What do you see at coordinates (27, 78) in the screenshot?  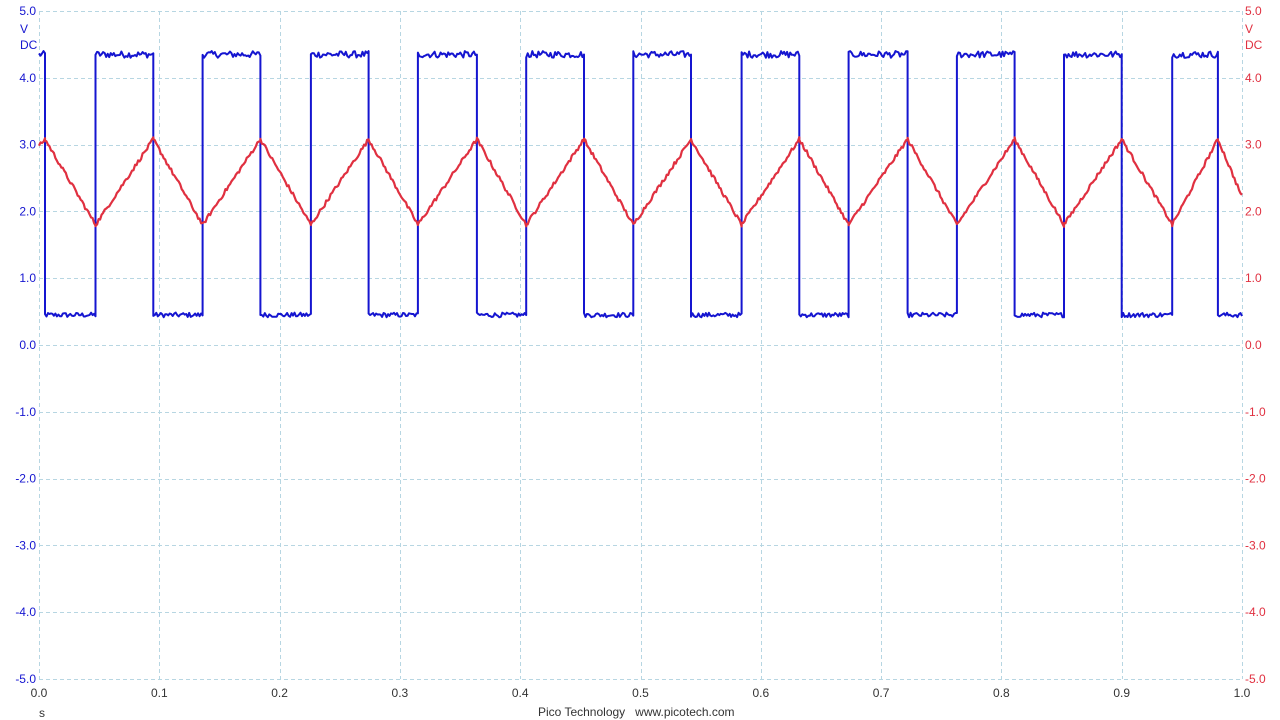 I see `left-y-tick-label: 4.0` at bounding box center [27, 78].